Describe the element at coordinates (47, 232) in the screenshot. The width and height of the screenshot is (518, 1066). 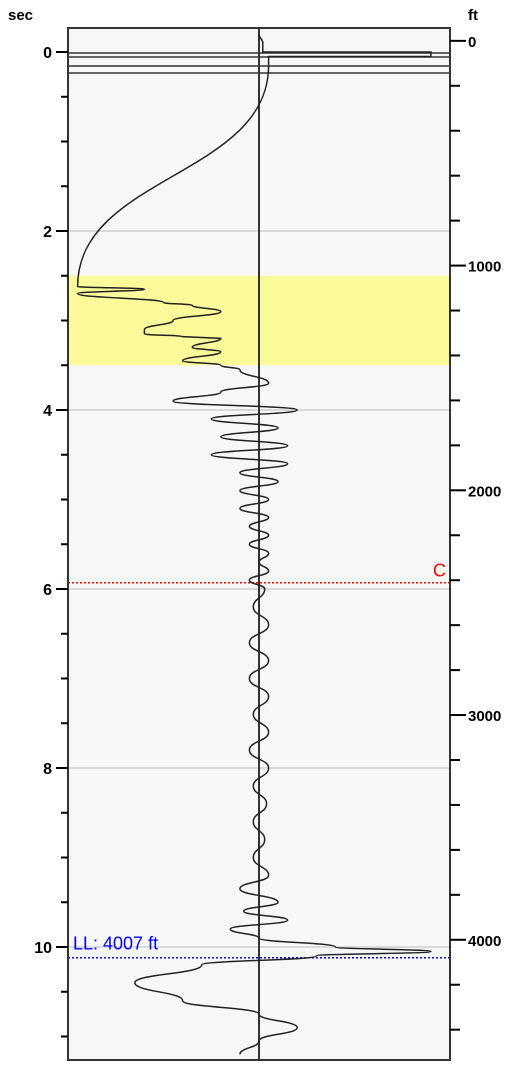
I see `left-tick-label-2: 2` at that location.